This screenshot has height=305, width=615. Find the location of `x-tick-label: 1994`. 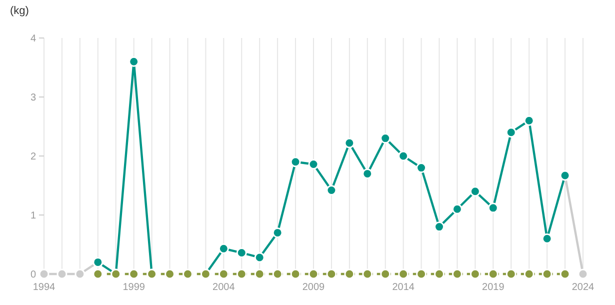

x-tick-label: 1994 is located at coordinates (44, 287).